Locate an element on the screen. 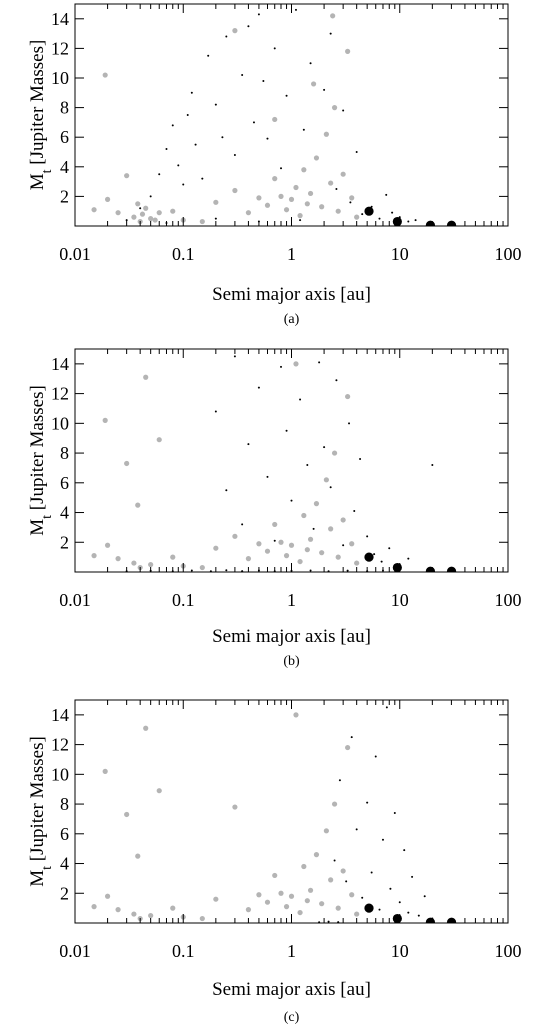 This screenshot has width=536, height=1031. y-tick-label: 2 is located at coordinates (64, 196).